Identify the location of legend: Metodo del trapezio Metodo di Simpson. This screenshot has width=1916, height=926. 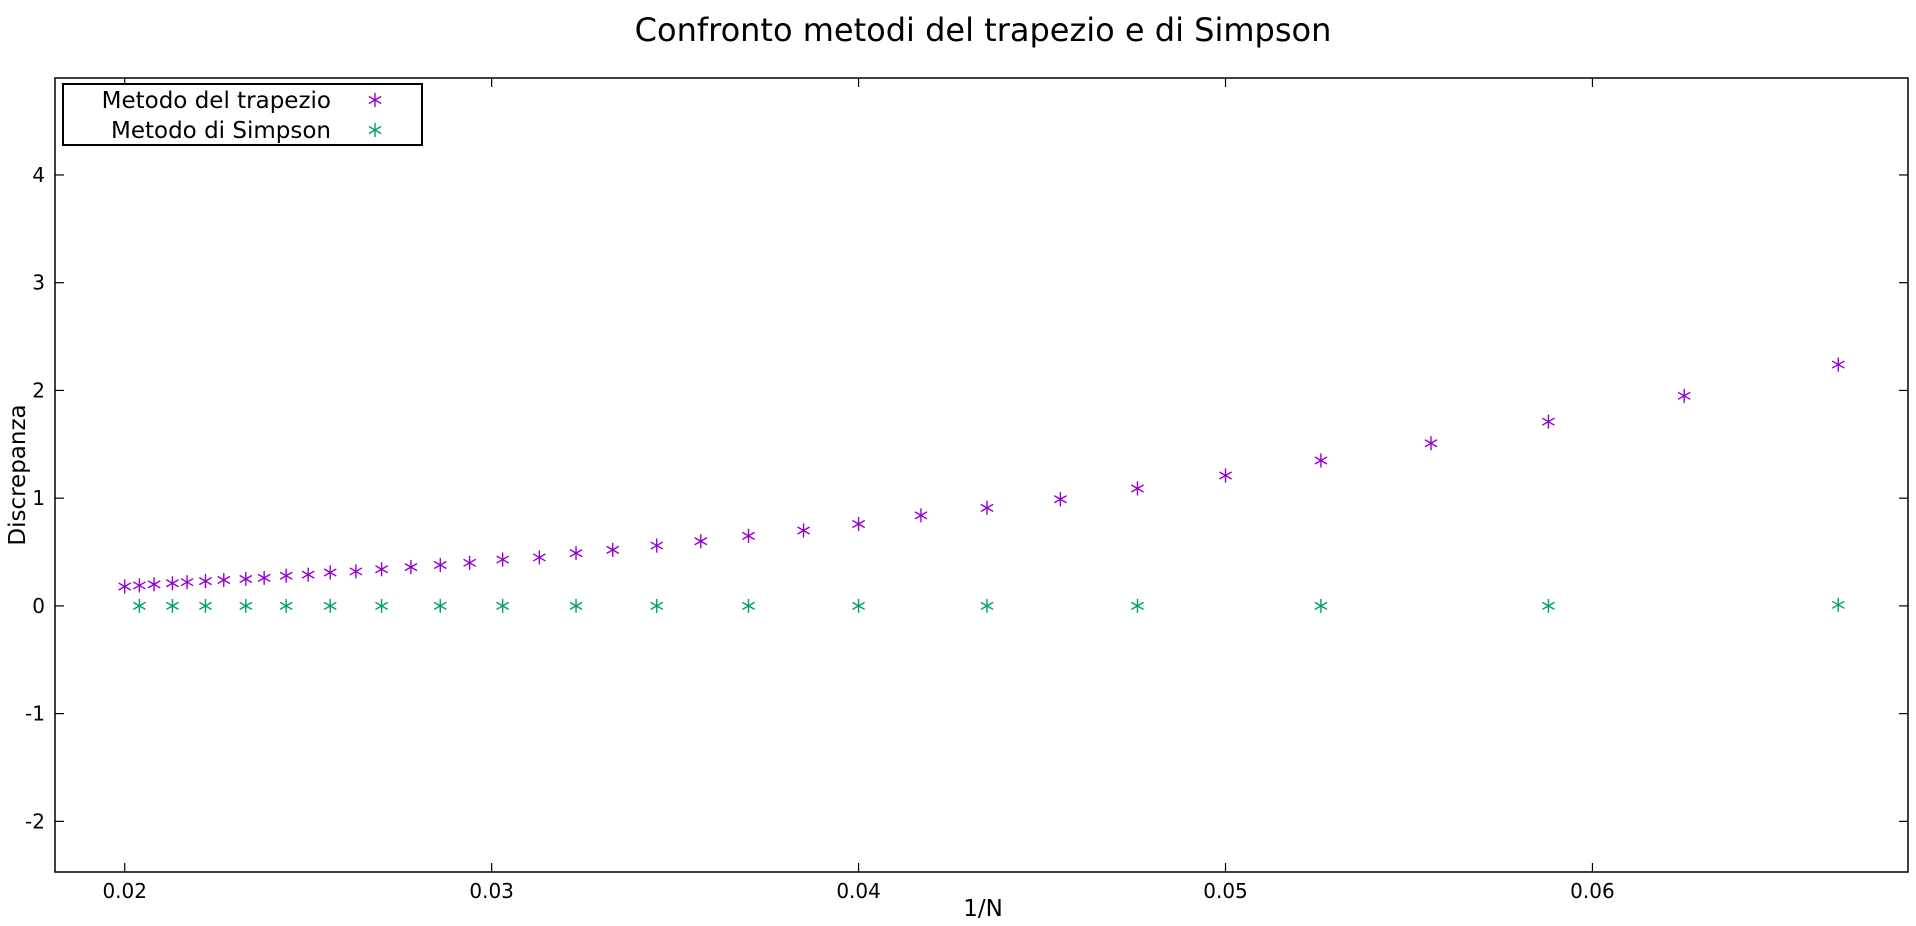
(242, 114).